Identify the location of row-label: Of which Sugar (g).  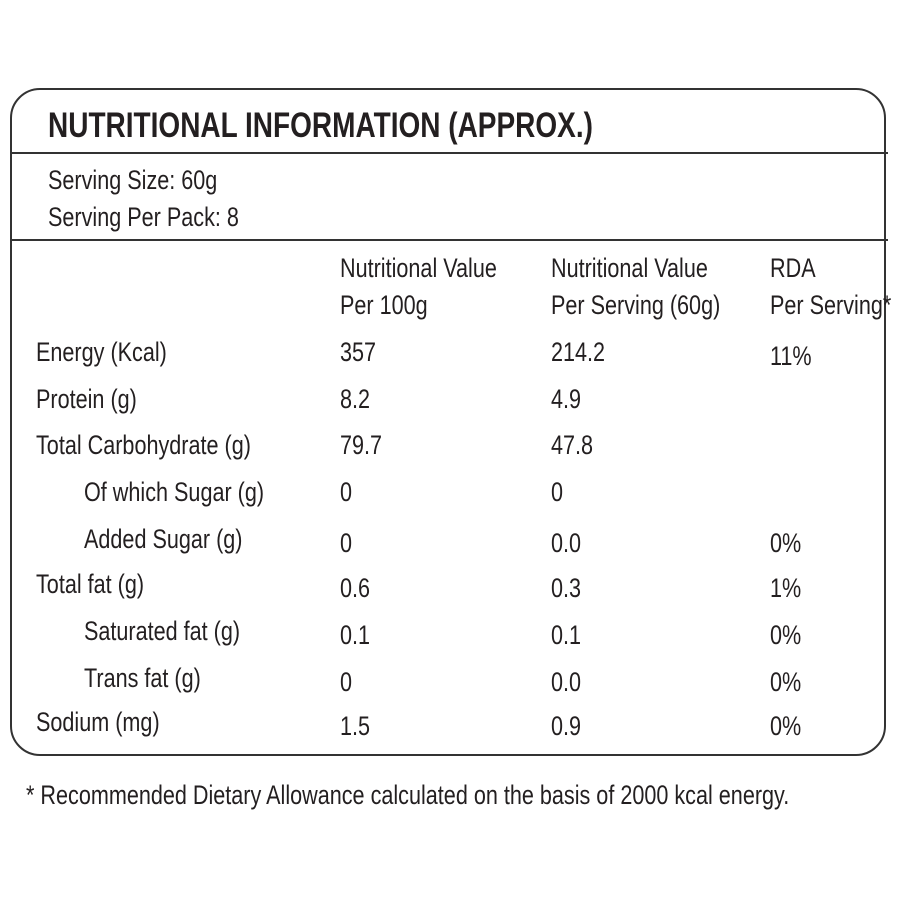
(174, 492).